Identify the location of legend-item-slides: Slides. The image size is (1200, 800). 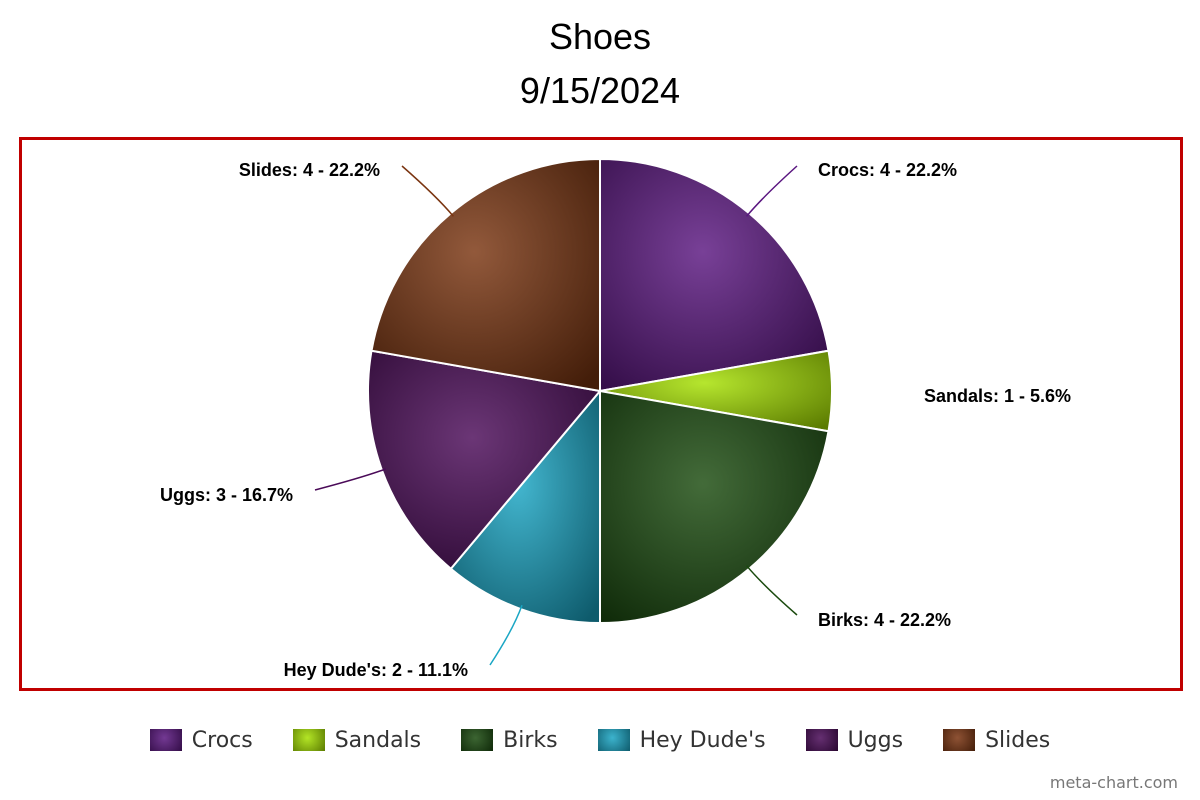
(996, 740).